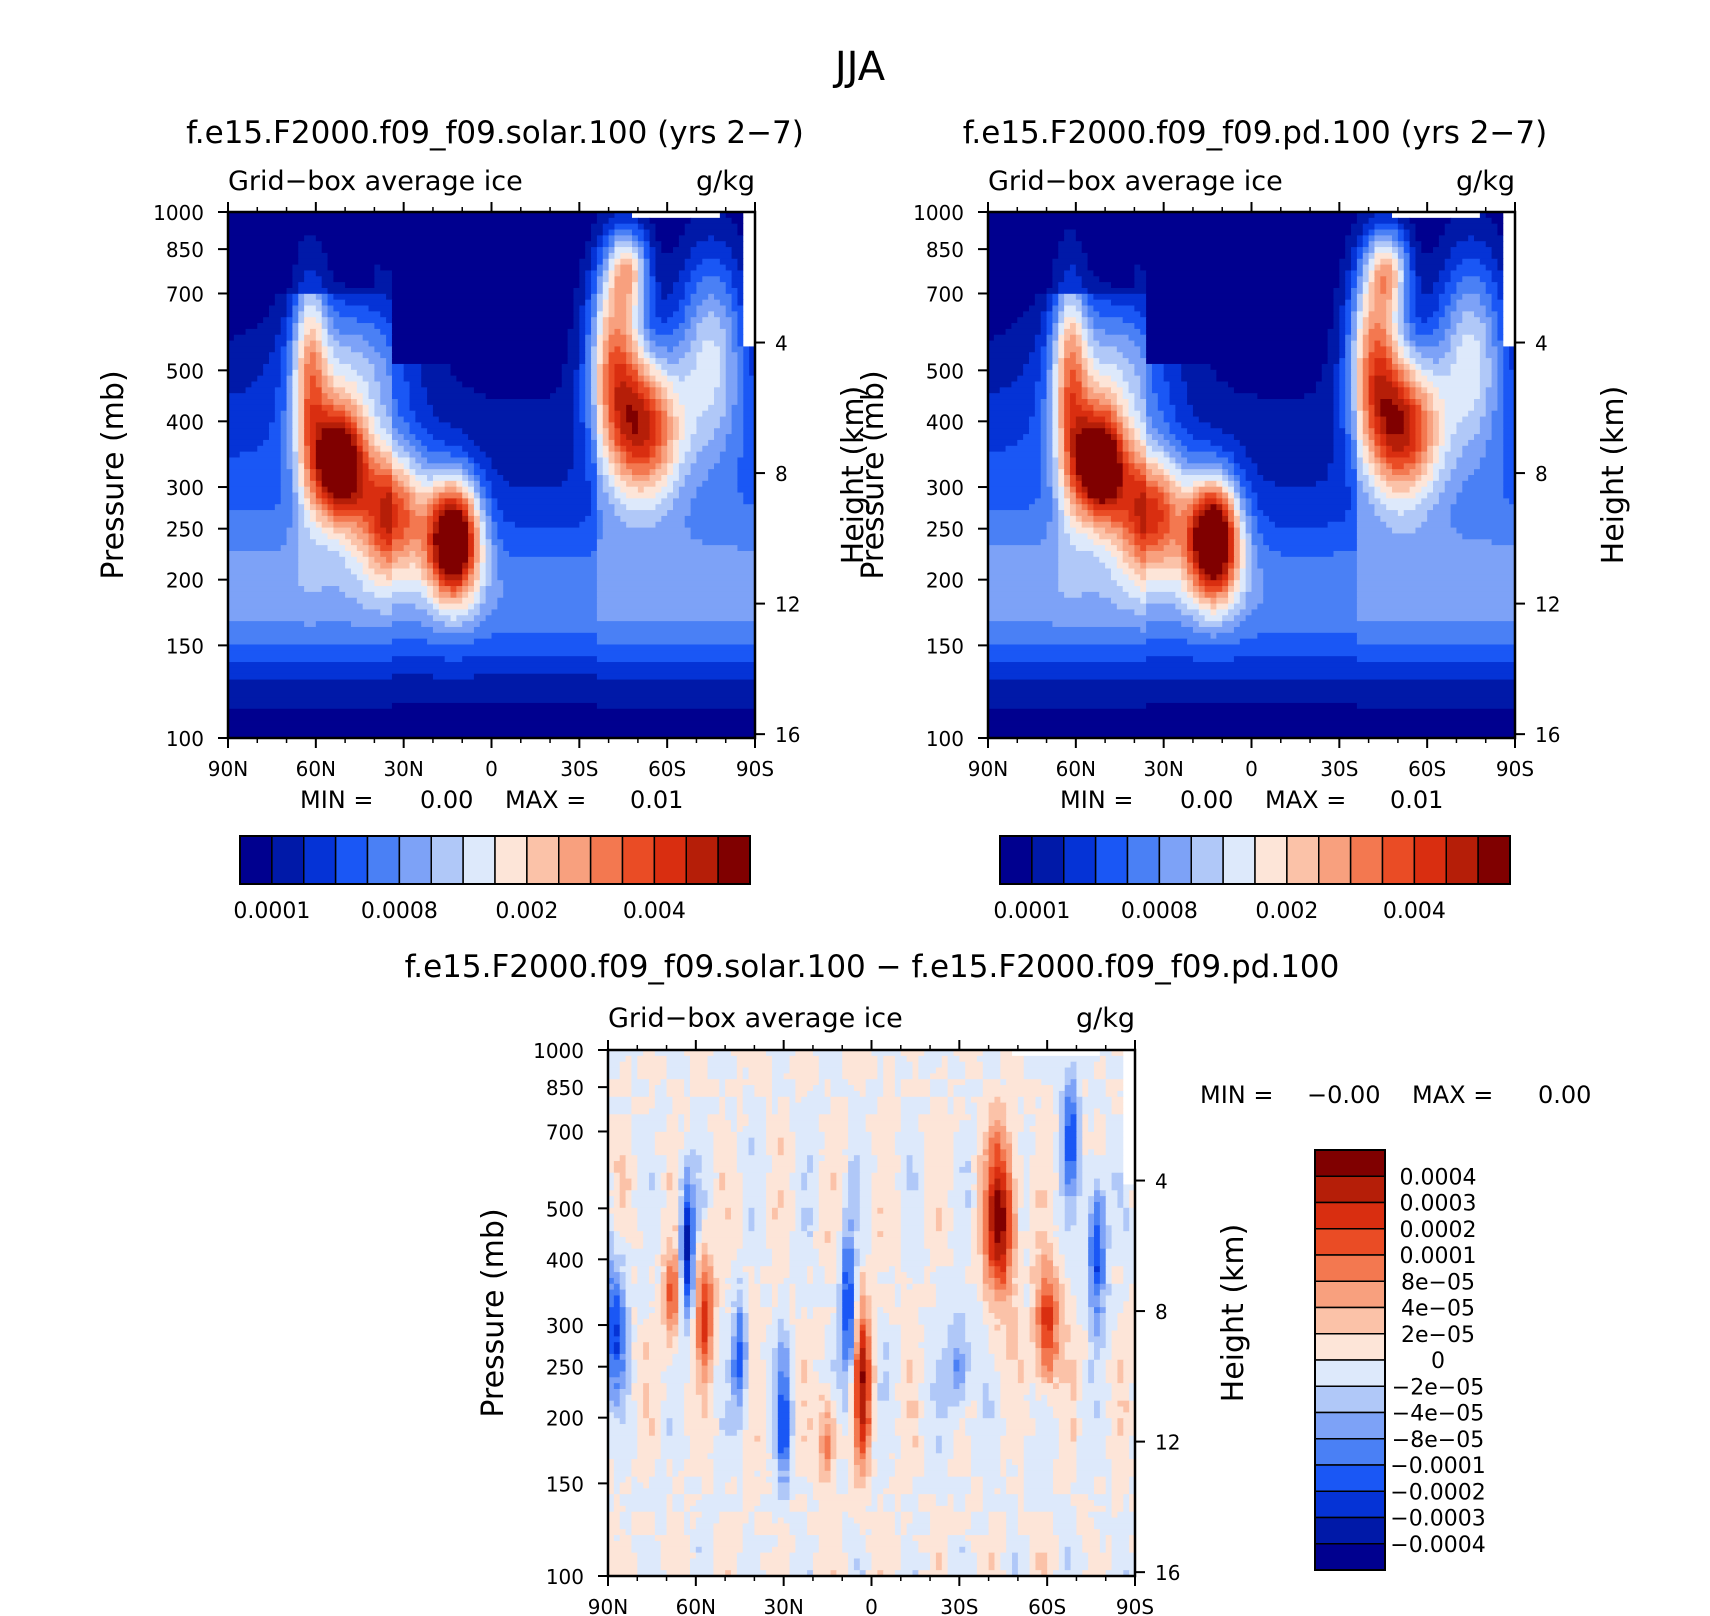 Image resolution: width=1710 pixels, height=1616 pixels. I want to click on colorbar-swatch, so click(1462, 860).